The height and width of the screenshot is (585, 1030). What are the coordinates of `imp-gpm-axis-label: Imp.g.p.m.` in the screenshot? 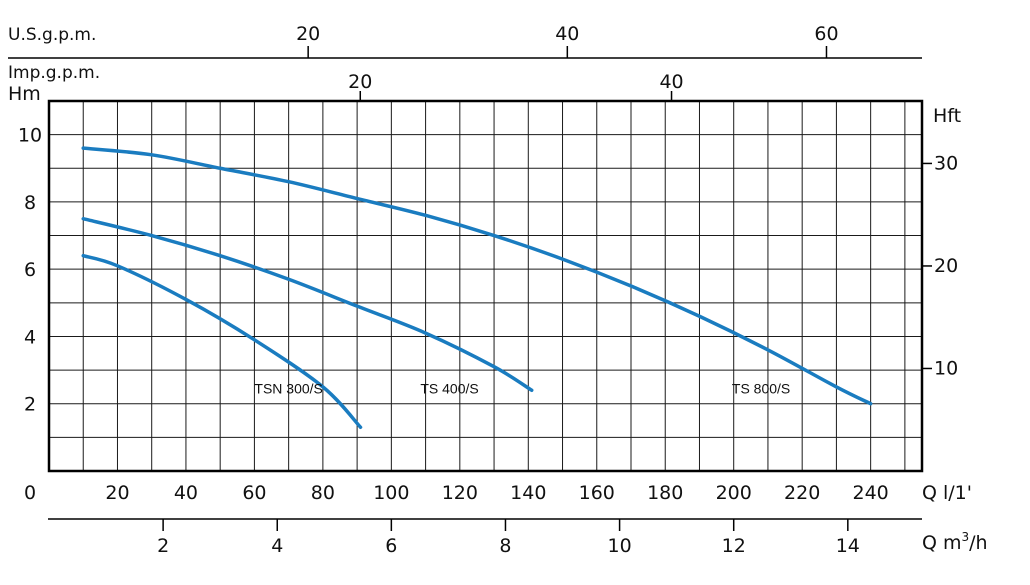 It's located at (54, 73).